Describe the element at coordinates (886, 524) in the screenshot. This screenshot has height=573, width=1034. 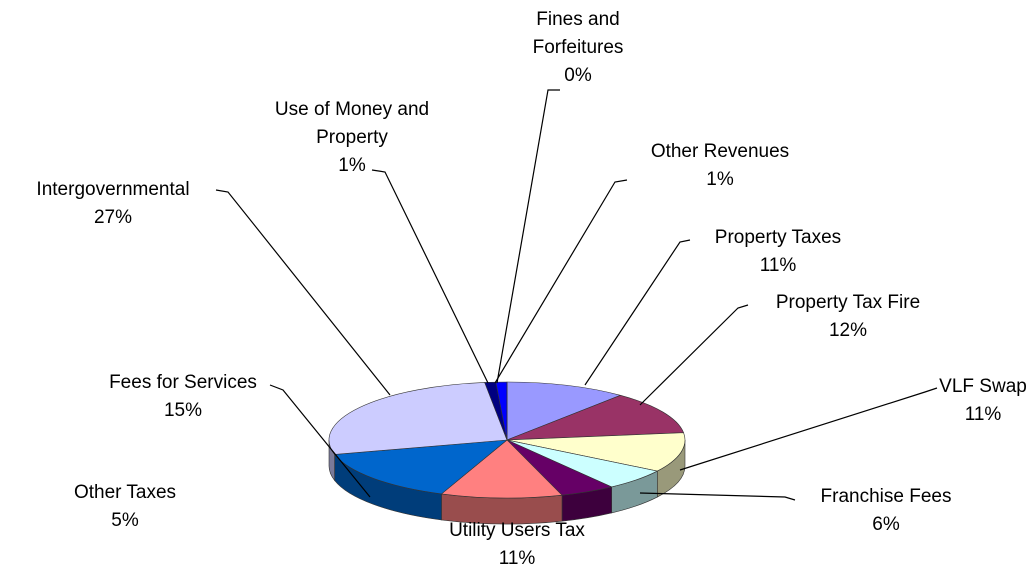
I see `slice-value: 6%` at that location.